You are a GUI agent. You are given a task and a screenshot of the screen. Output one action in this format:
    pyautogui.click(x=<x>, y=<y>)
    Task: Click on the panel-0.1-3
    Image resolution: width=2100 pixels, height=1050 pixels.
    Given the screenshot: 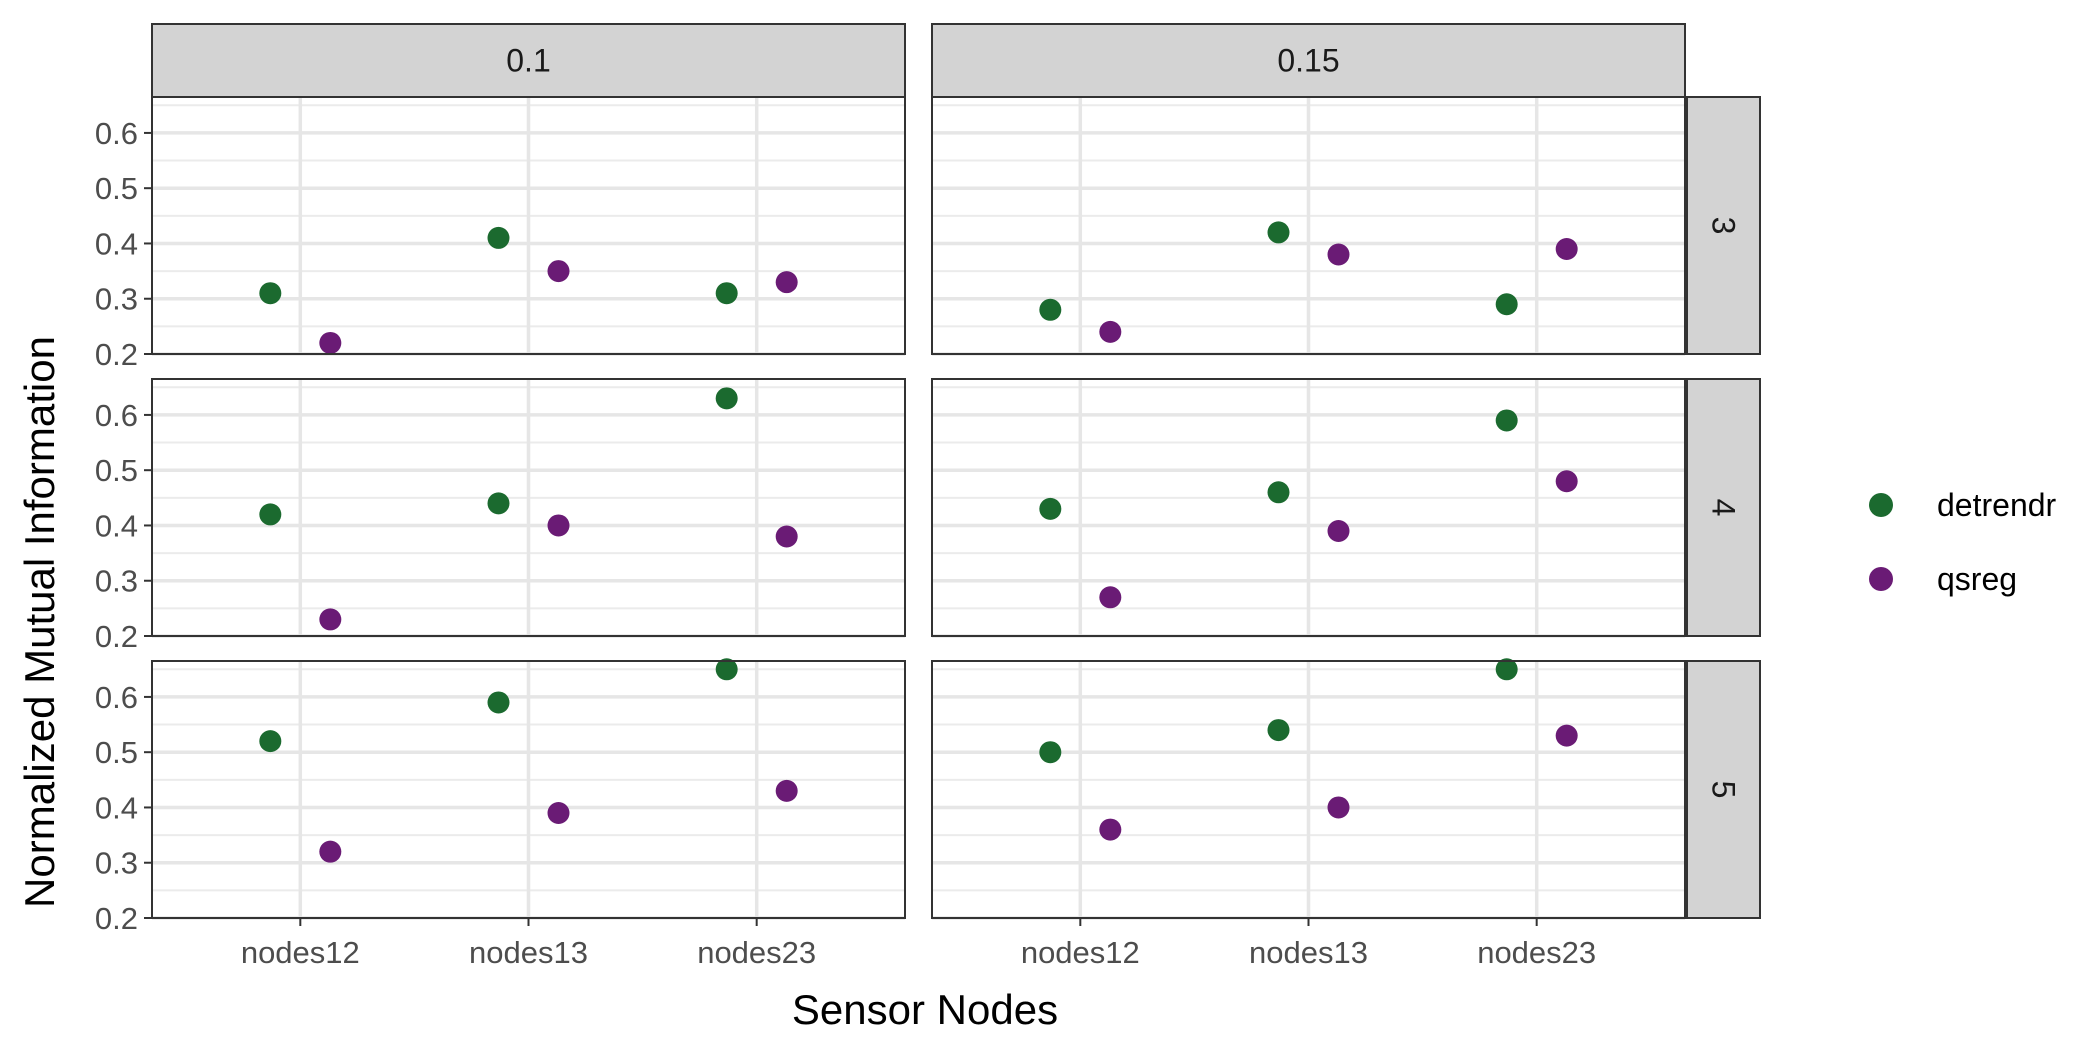 What is the action you would take?
    pyautogui.click(x=528, y=226)
    